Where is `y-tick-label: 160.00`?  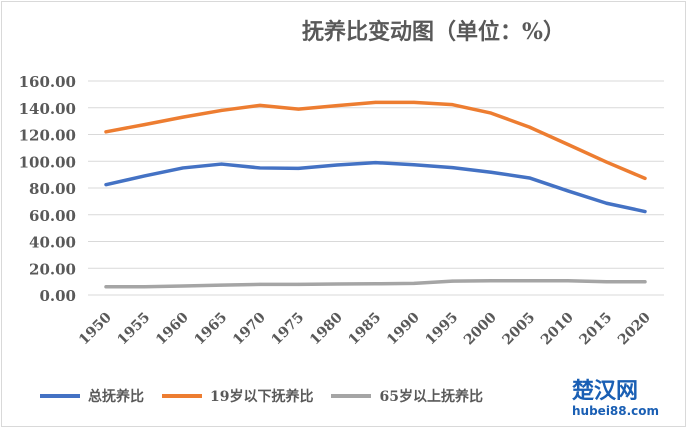
y-tick-label: 160.00 is located at coordinates (47, 82).